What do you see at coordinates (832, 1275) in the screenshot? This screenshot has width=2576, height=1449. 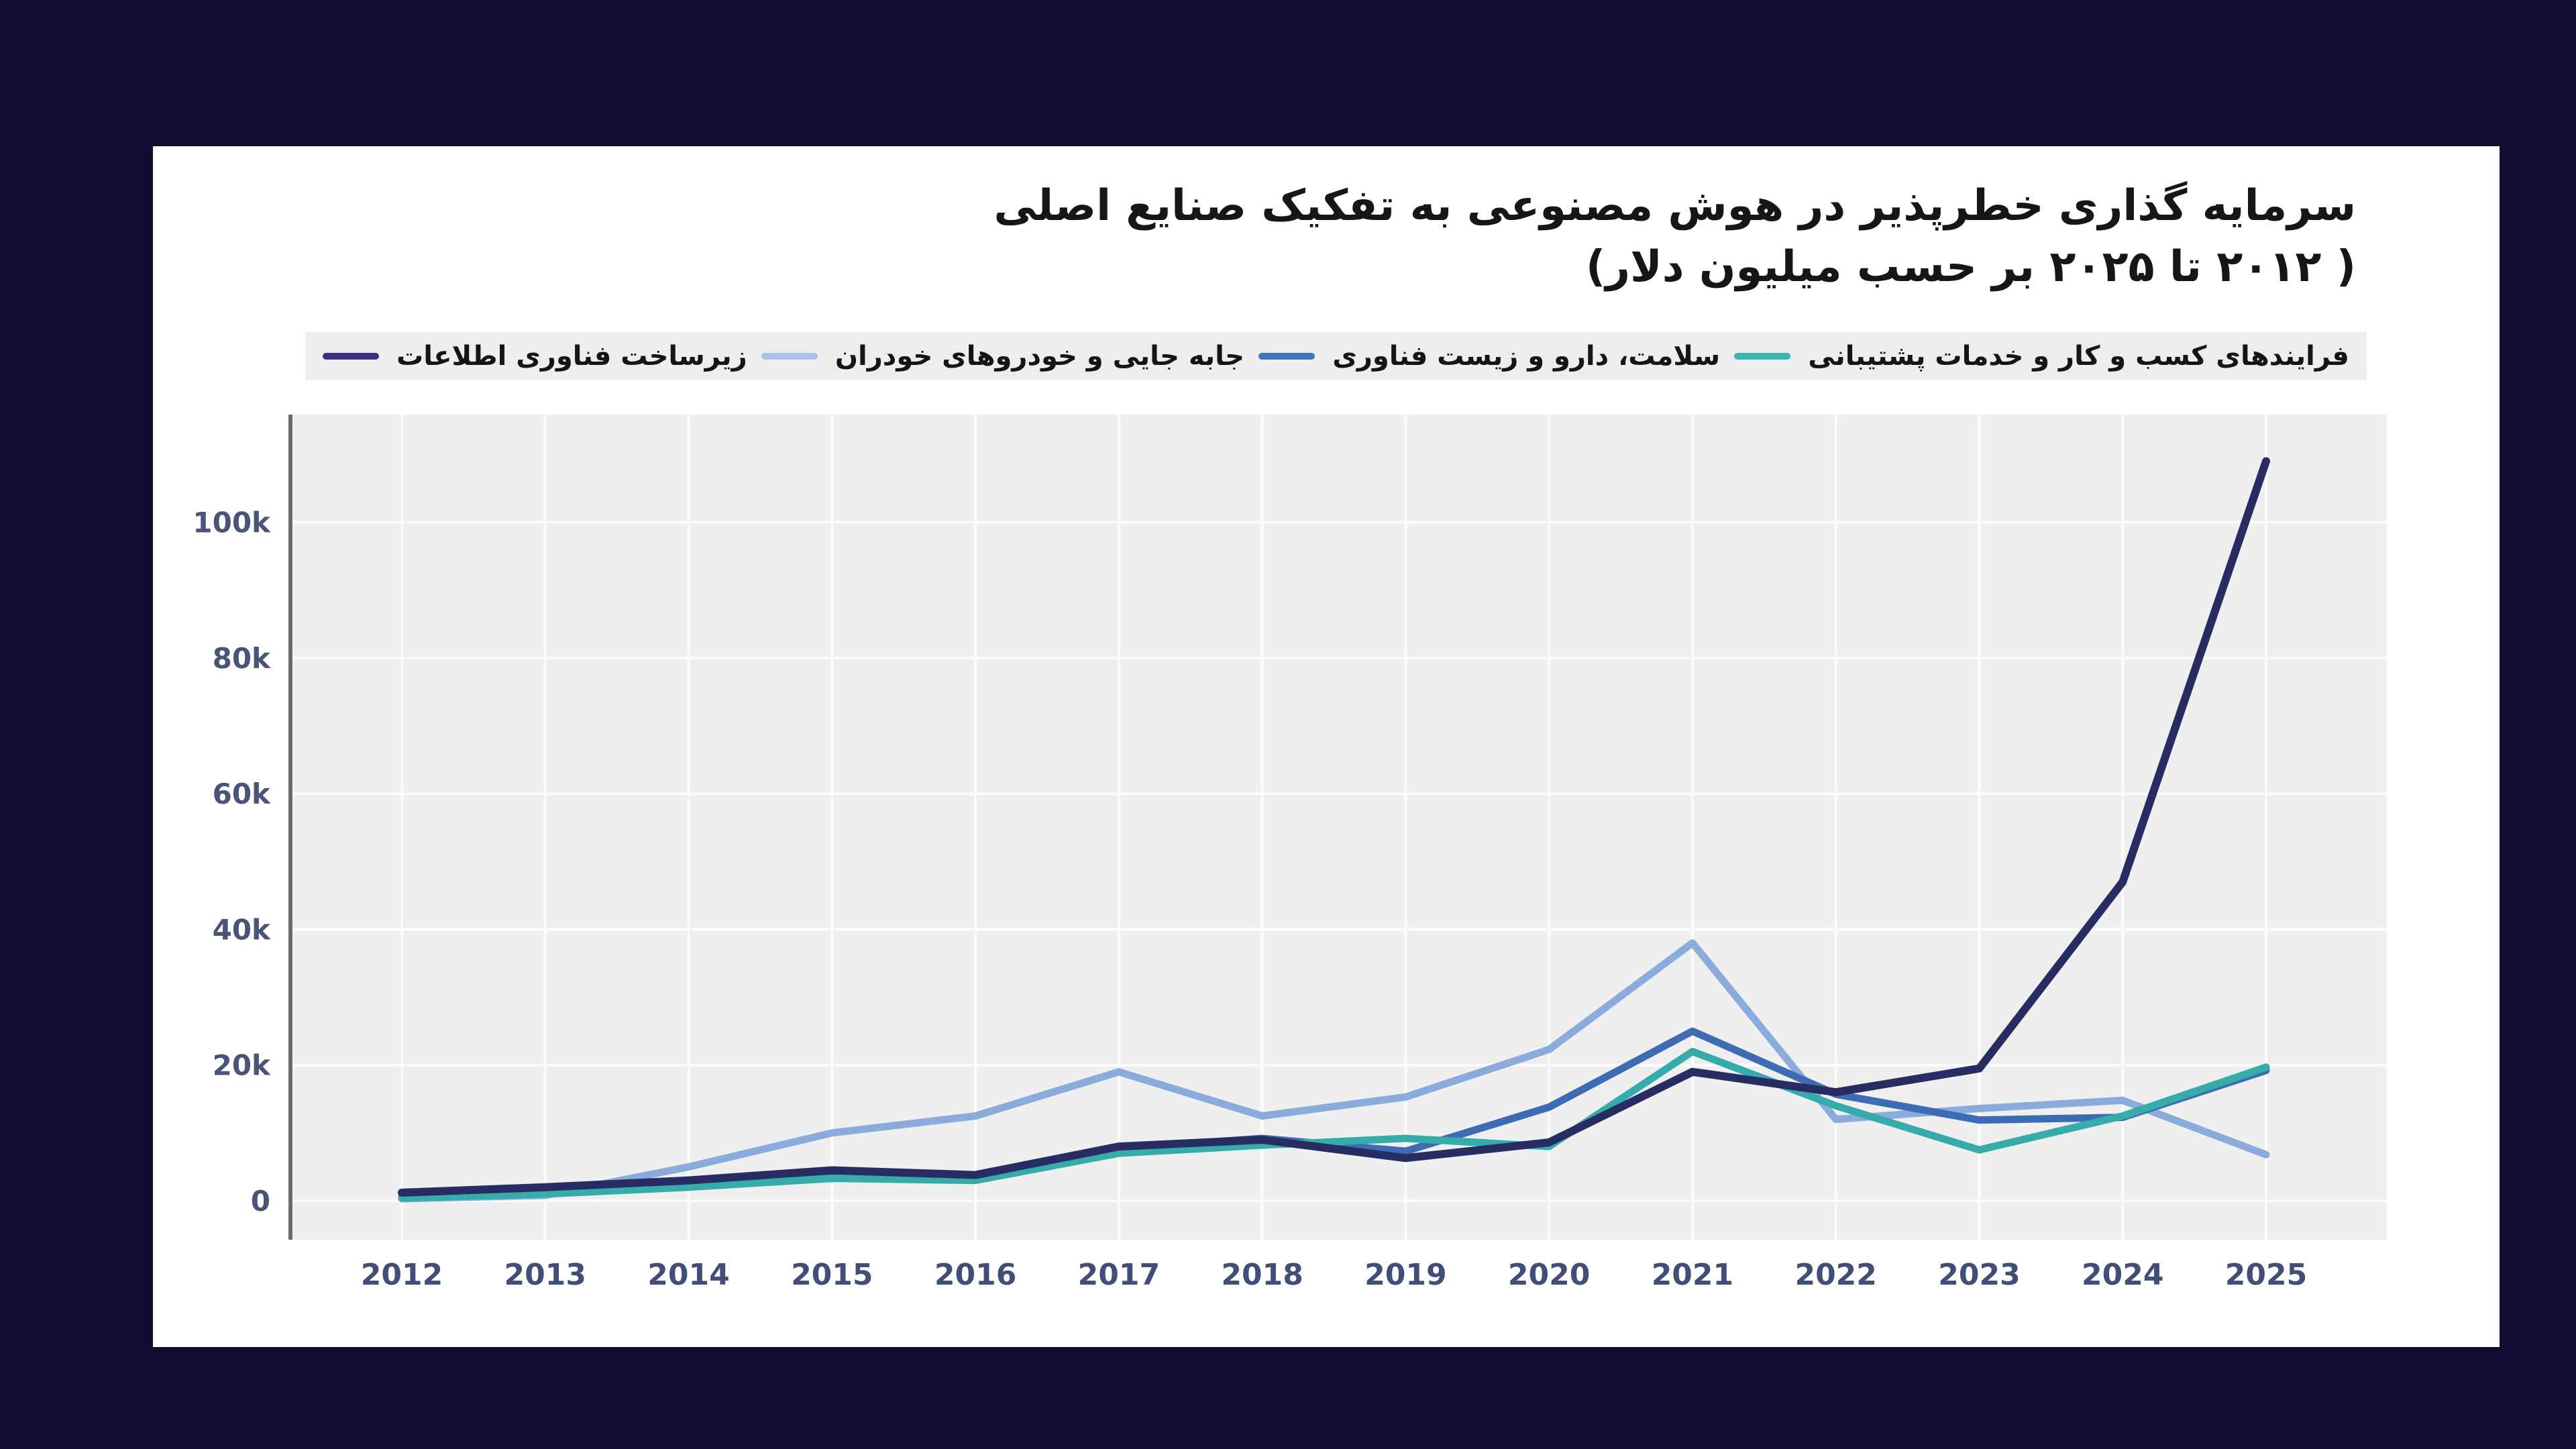 I see `x-tick-label: 2015` at bounding box center [832, 1275].